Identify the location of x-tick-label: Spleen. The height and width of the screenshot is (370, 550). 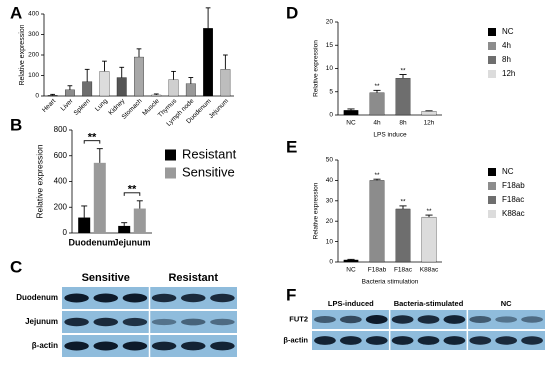
(83, 107).